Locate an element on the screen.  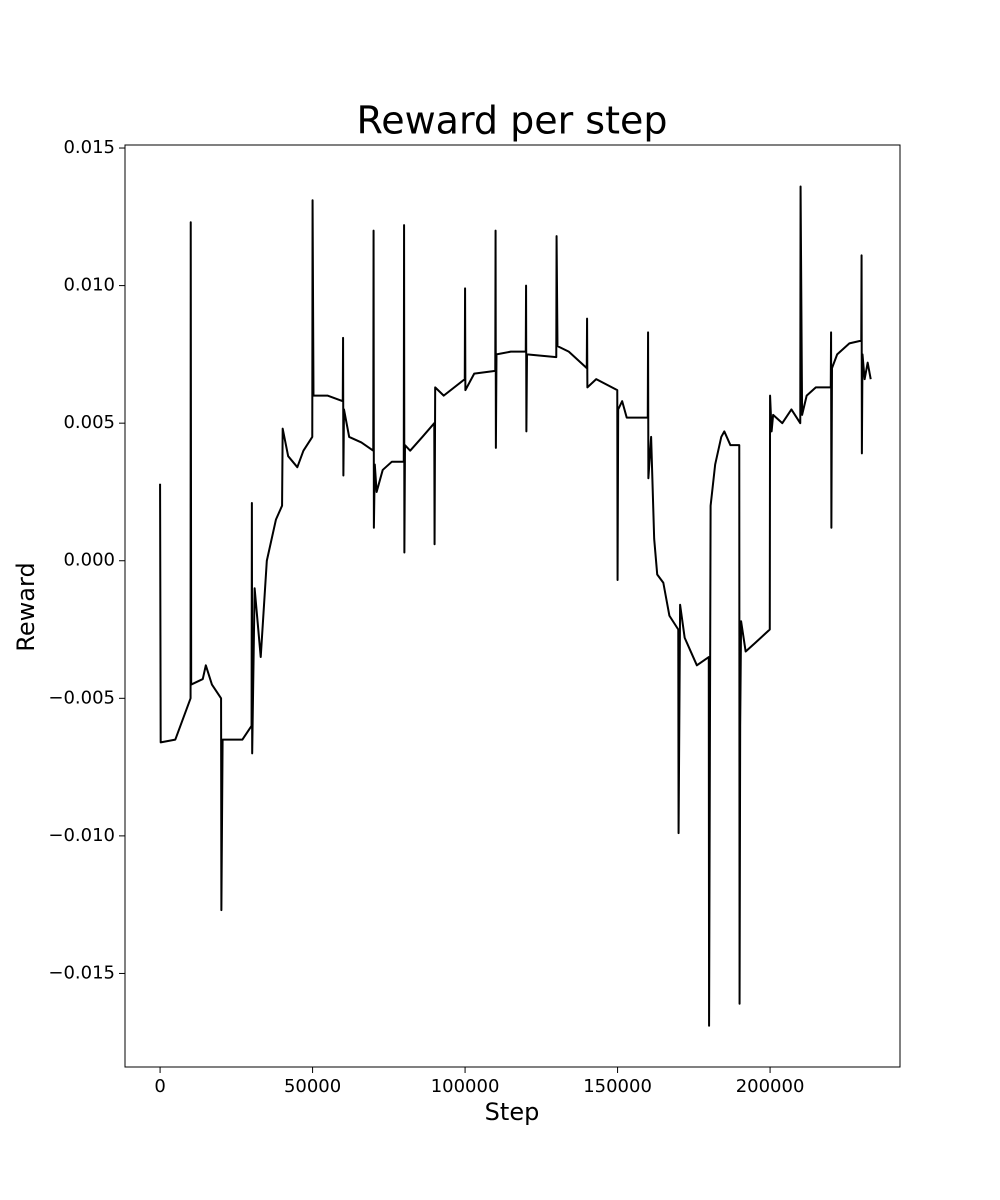
x-tick-label: 50000 is located at coordinates (312, 1086).